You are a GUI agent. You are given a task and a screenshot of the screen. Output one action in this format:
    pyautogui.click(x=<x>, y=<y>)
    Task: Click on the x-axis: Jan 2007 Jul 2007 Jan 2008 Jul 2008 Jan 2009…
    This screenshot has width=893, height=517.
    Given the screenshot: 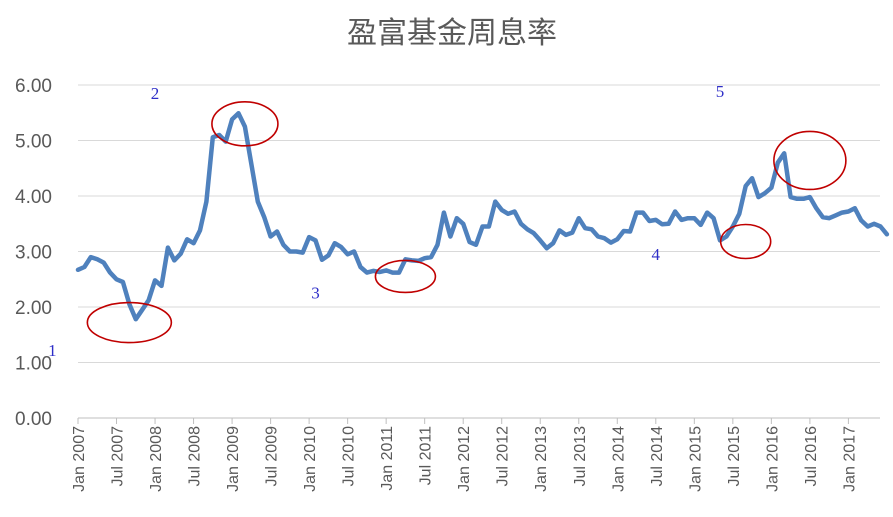 What is the action you would take?
    pyautogui.click(x=475, y=454)
    